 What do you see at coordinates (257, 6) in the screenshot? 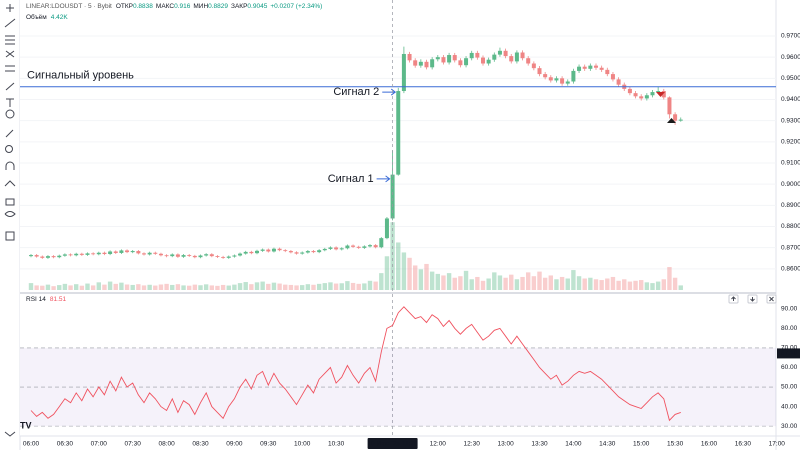
I see `ohlc-value: 0.9045` at bounding box center [257, 6].